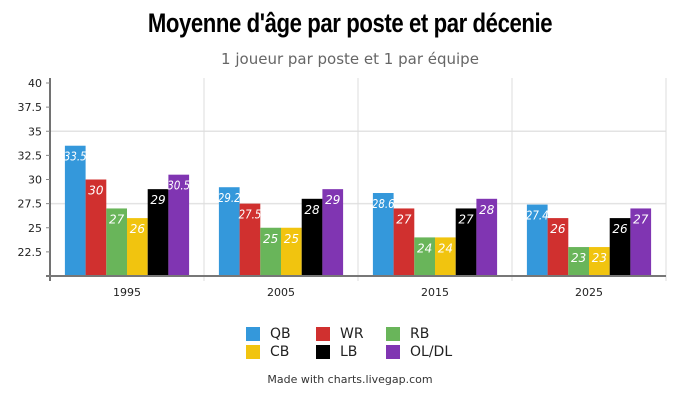 This screenshot has width=700, height=400. I want to click on legend: QB WR RB CB LB OL/DL, so click(356, 343).